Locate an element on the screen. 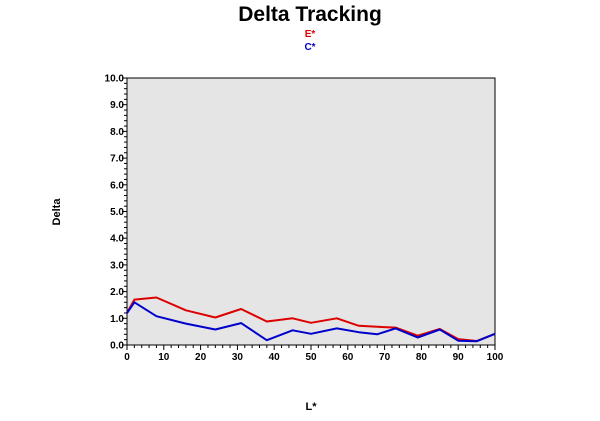 This screenshot has width=600, height=421. y-tick-label: 5.0 is located at coordinates (117, 212).